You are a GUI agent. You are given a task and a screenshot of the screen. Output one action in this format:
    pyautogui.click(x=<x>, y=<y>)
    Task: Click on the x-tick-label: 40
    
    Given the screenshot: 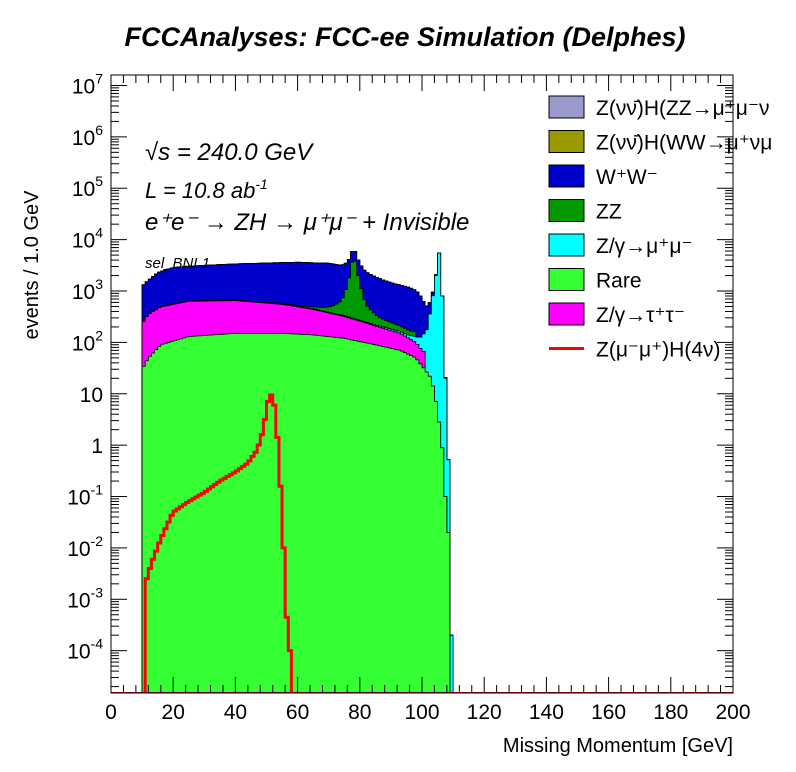 What is the action you would take?
    pyautogui.click(x=235, y=712)
    